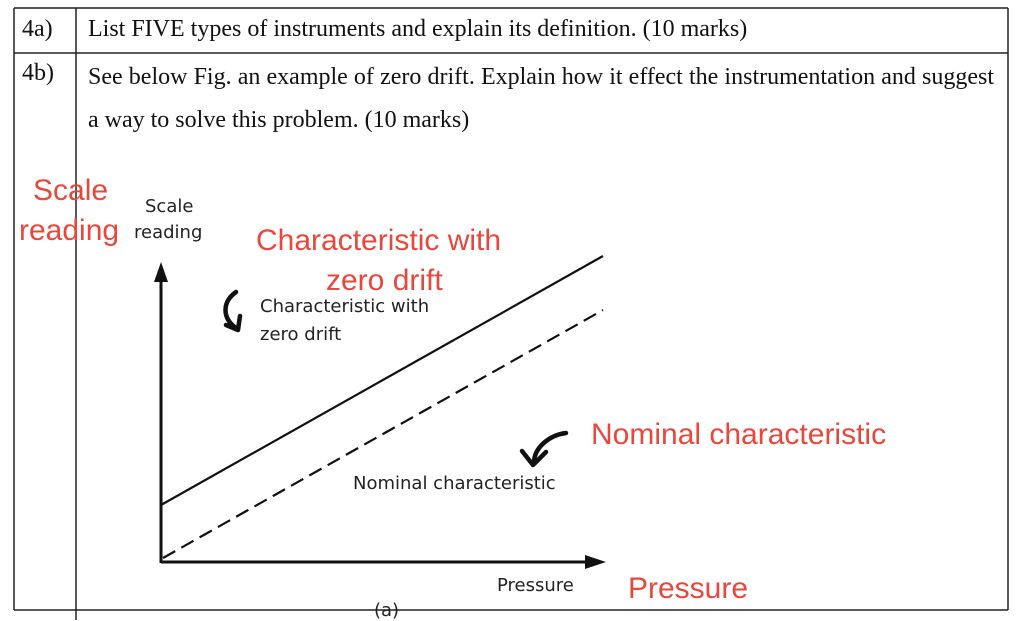  What do you see at coordinates (71, 190) in the screenshot?
I see `annotation-scale: Scale` at bounding box center [71, 190].